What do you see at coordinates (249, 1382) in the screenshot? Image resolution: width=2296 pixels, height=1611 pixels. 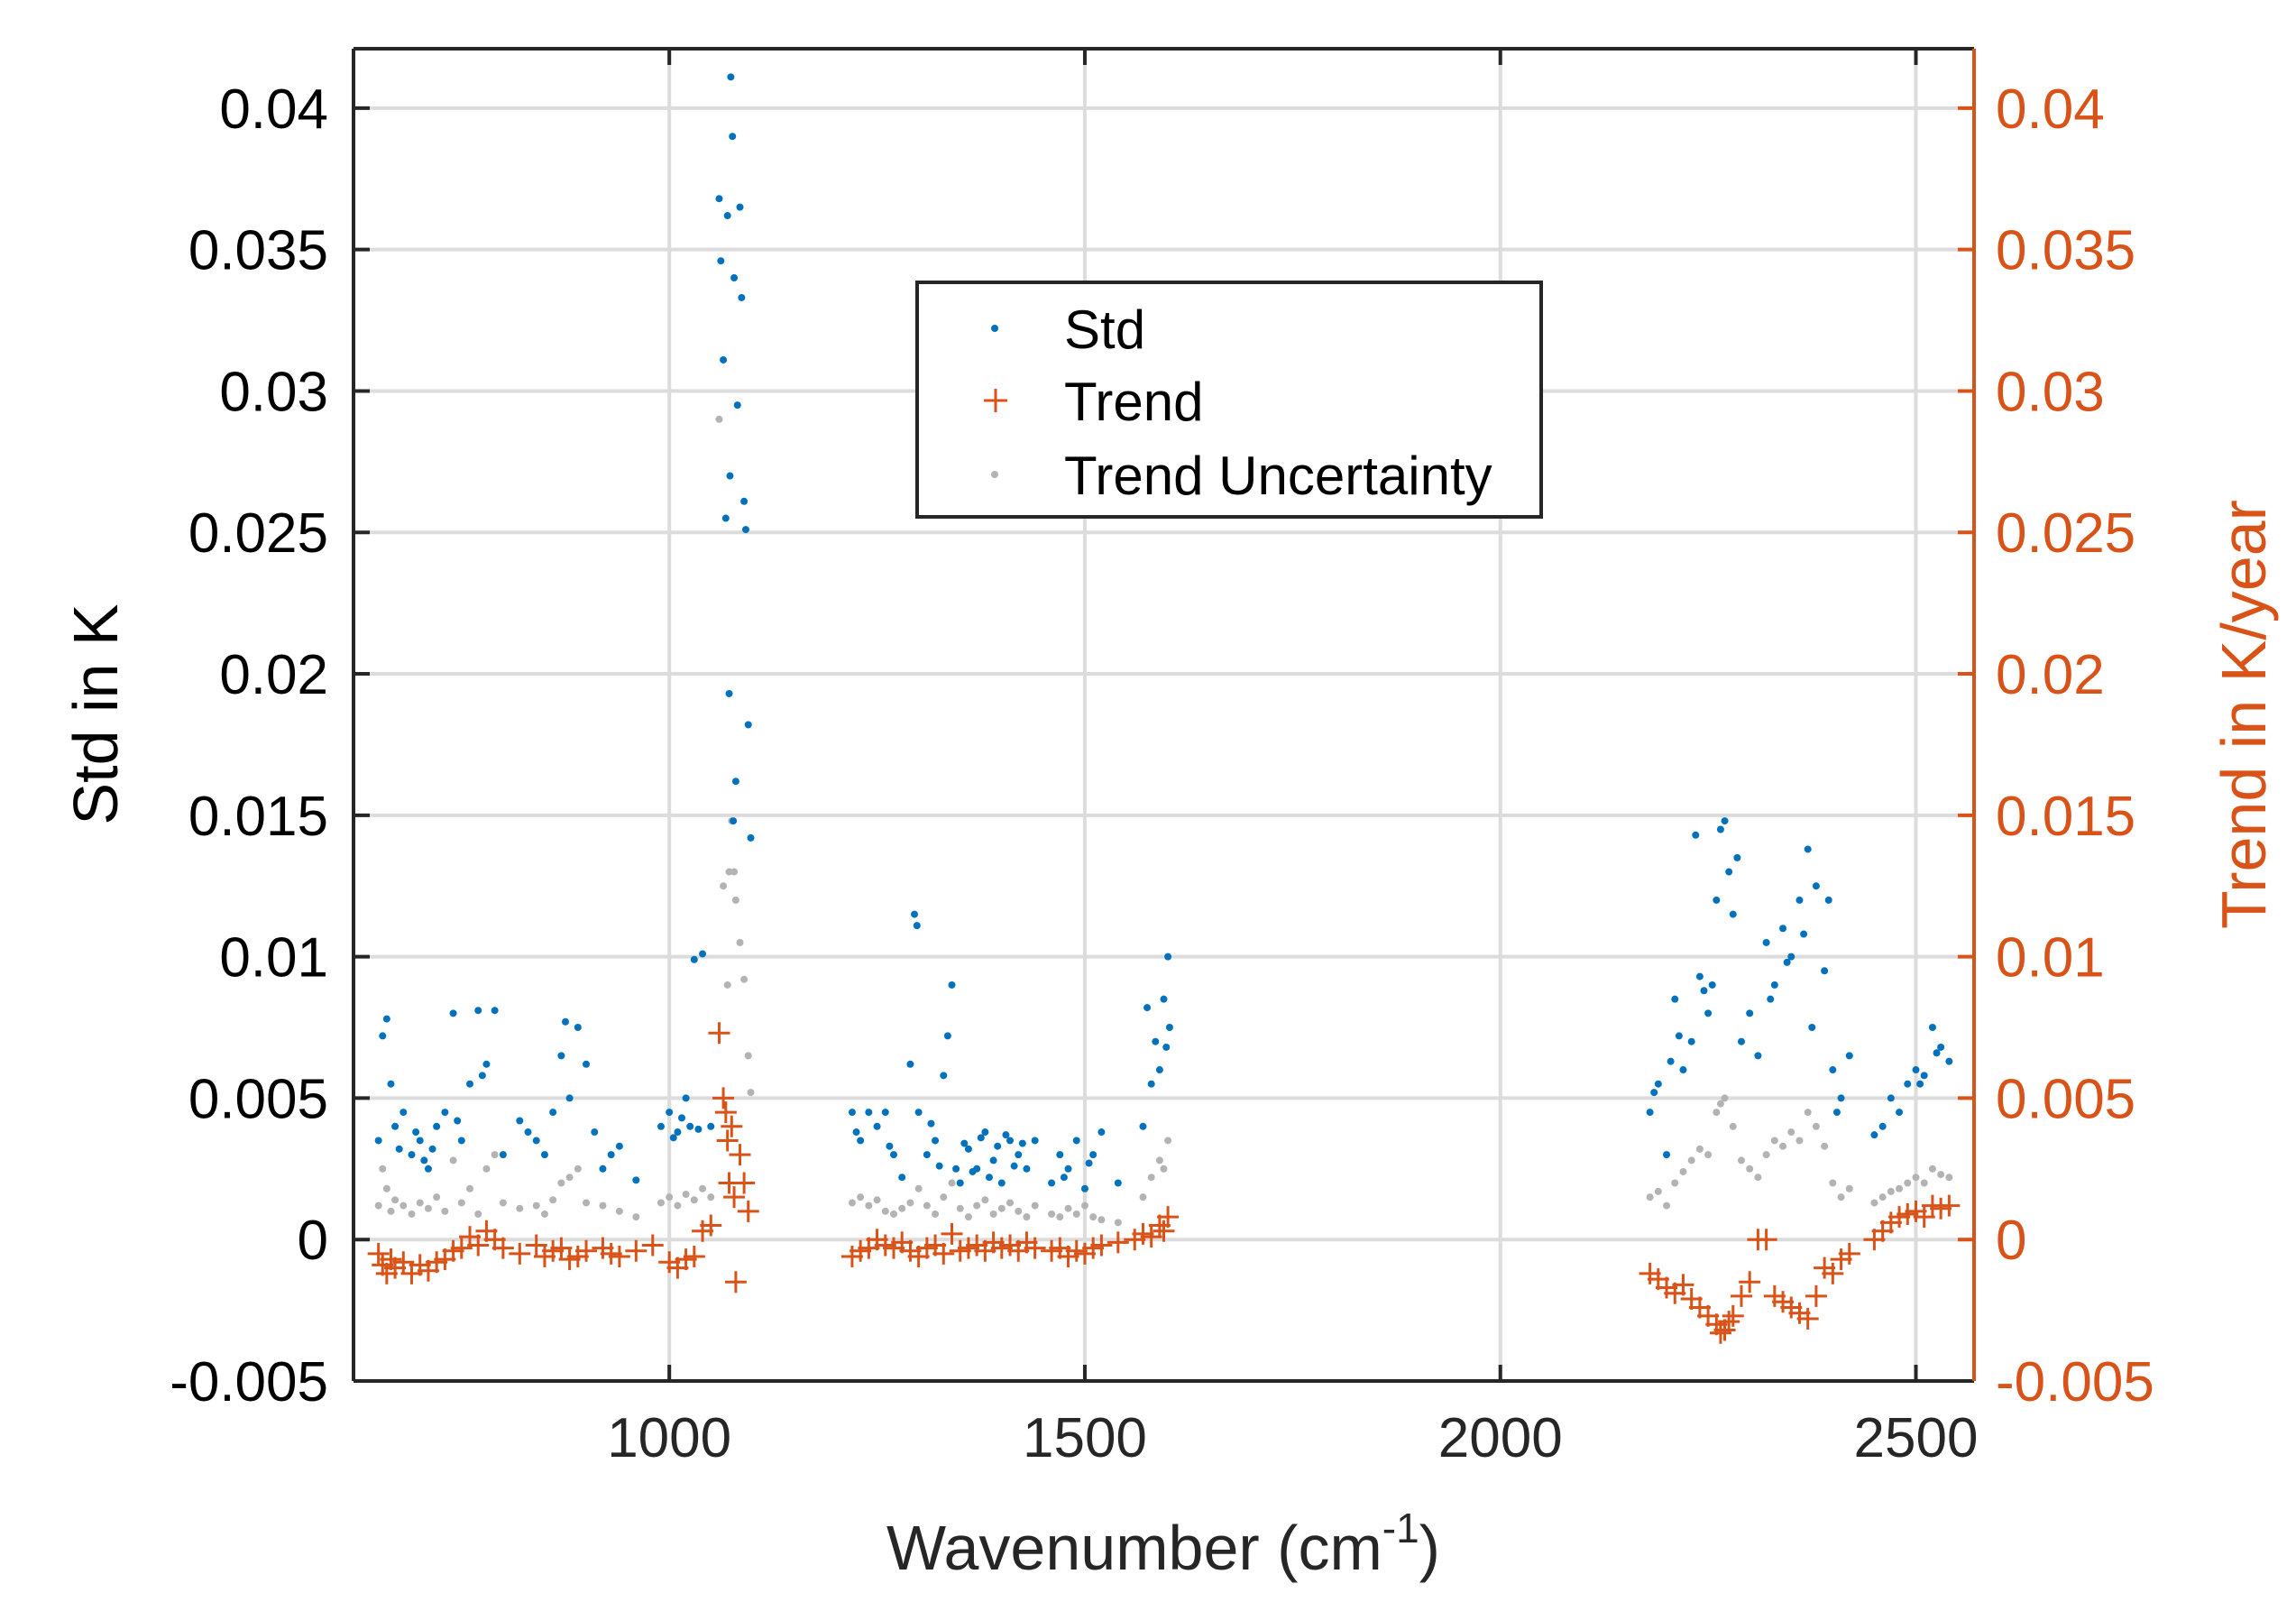 I see `y-tick-label: -0.005` at bounding box center [249, 1382].